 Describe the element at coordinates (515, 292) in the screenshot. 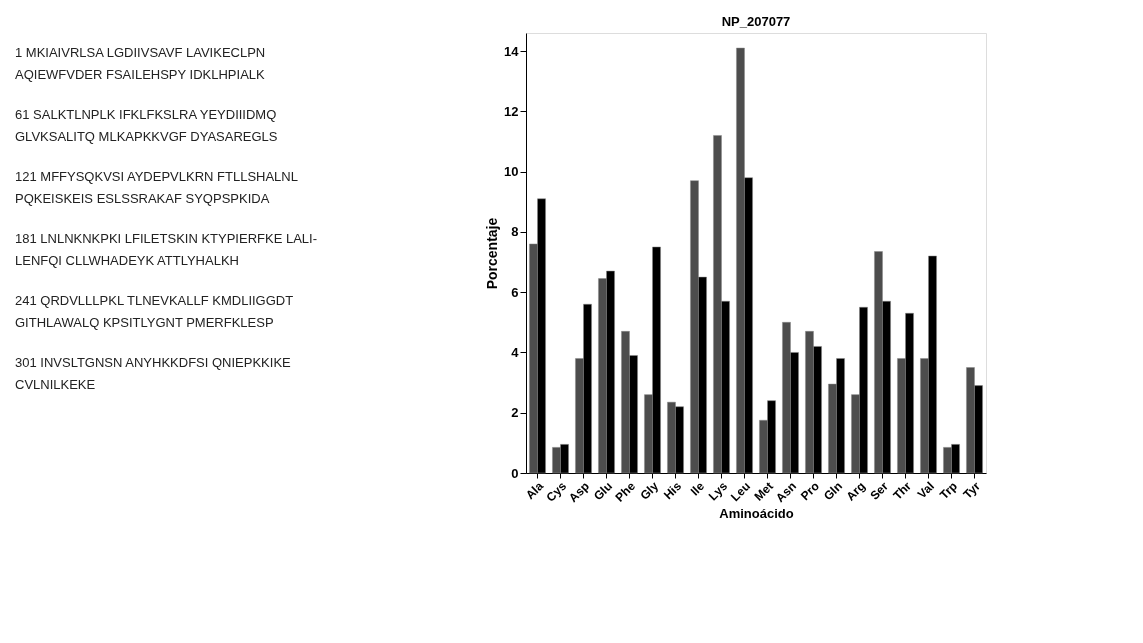

I see `y-tick-label: 6` at that location.